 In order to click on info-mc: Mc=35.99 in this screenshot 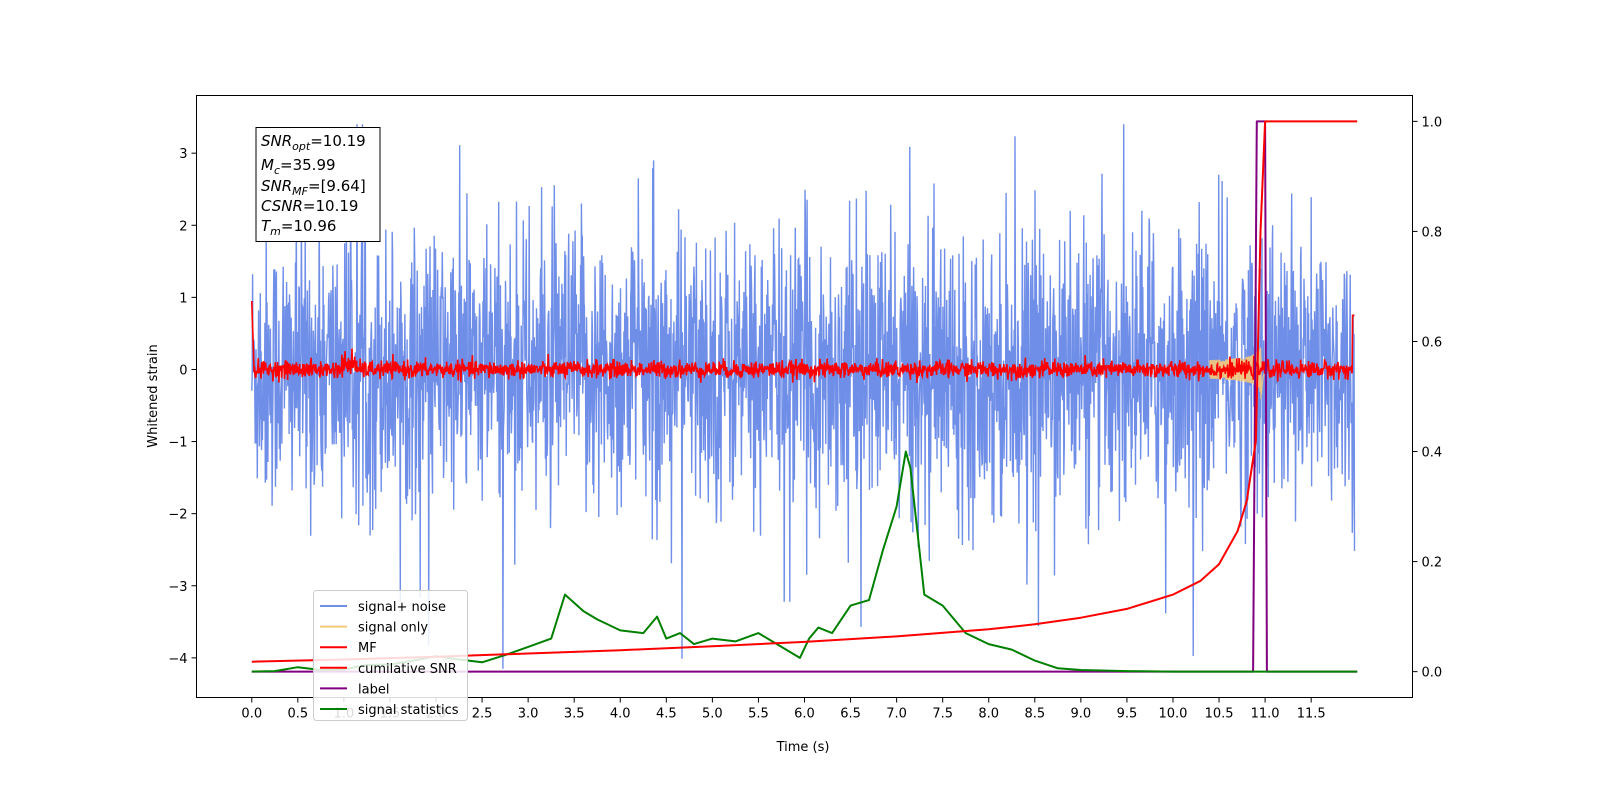, I will do `click(298, 166)`.